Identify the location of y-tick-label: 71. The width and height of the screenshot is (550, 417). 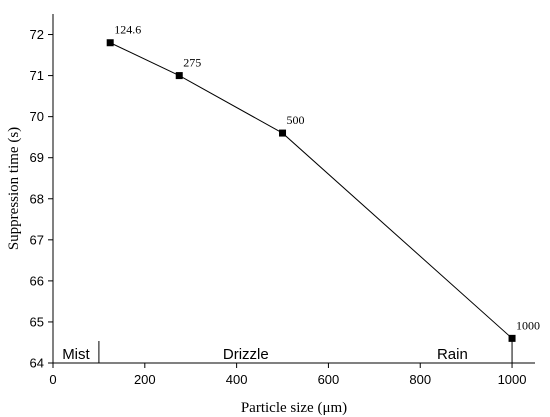
(37, 75).